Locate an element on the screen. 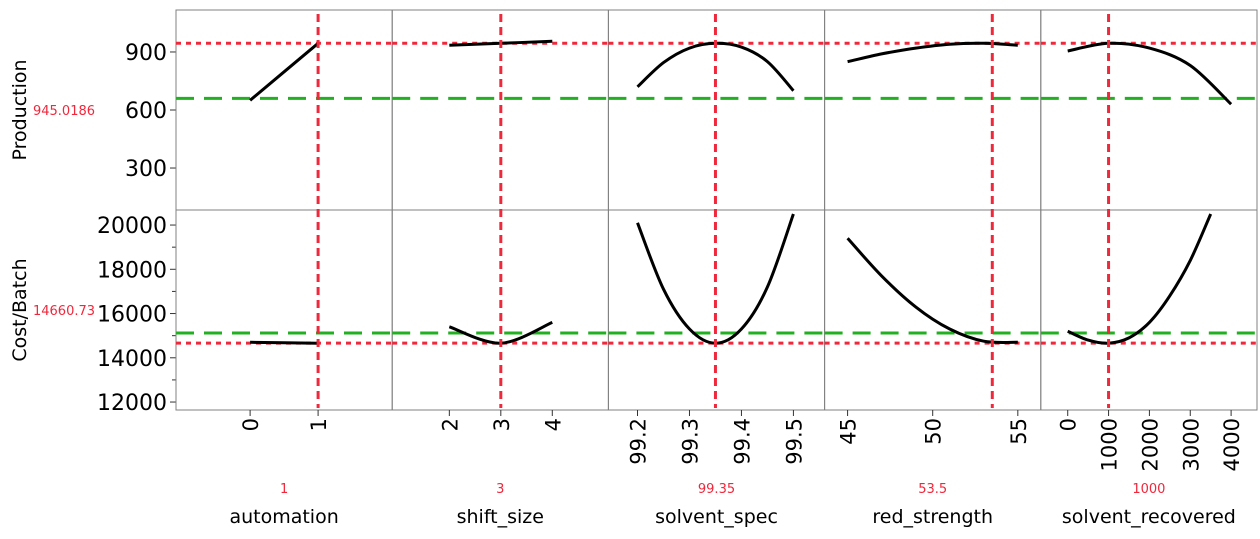  factor-label: solvent_spec is located at coordinates (716, 517).